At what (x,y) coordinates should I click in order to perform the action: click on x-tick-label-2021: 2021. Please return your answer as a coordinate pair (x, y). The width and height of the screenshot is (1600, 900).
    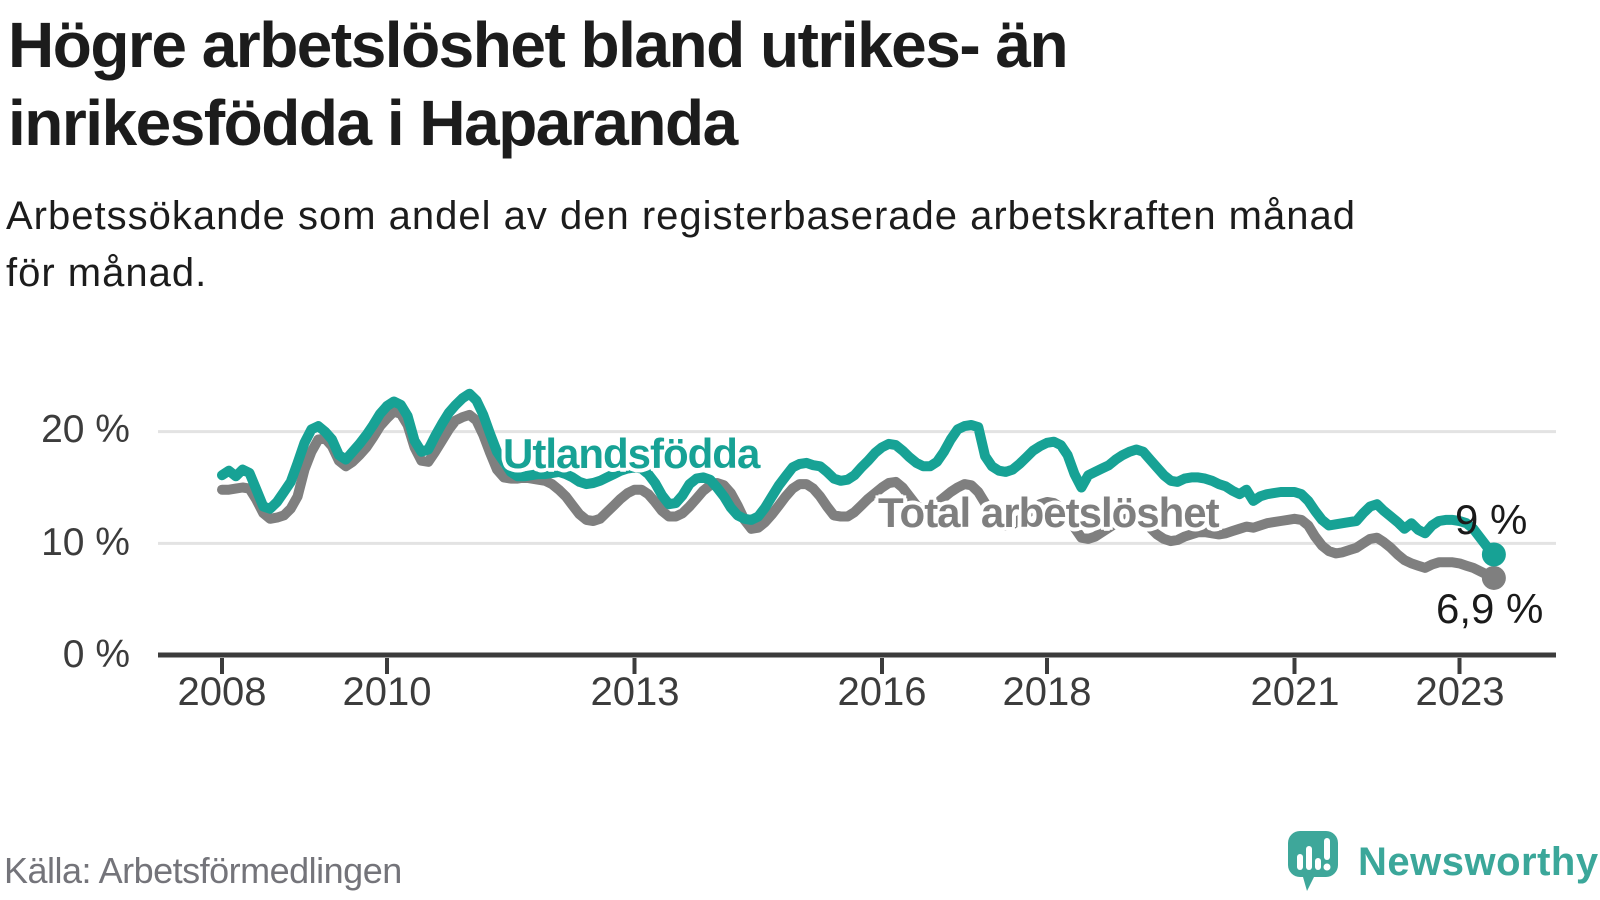
    Looking at the image, I should click on (1295, 692).